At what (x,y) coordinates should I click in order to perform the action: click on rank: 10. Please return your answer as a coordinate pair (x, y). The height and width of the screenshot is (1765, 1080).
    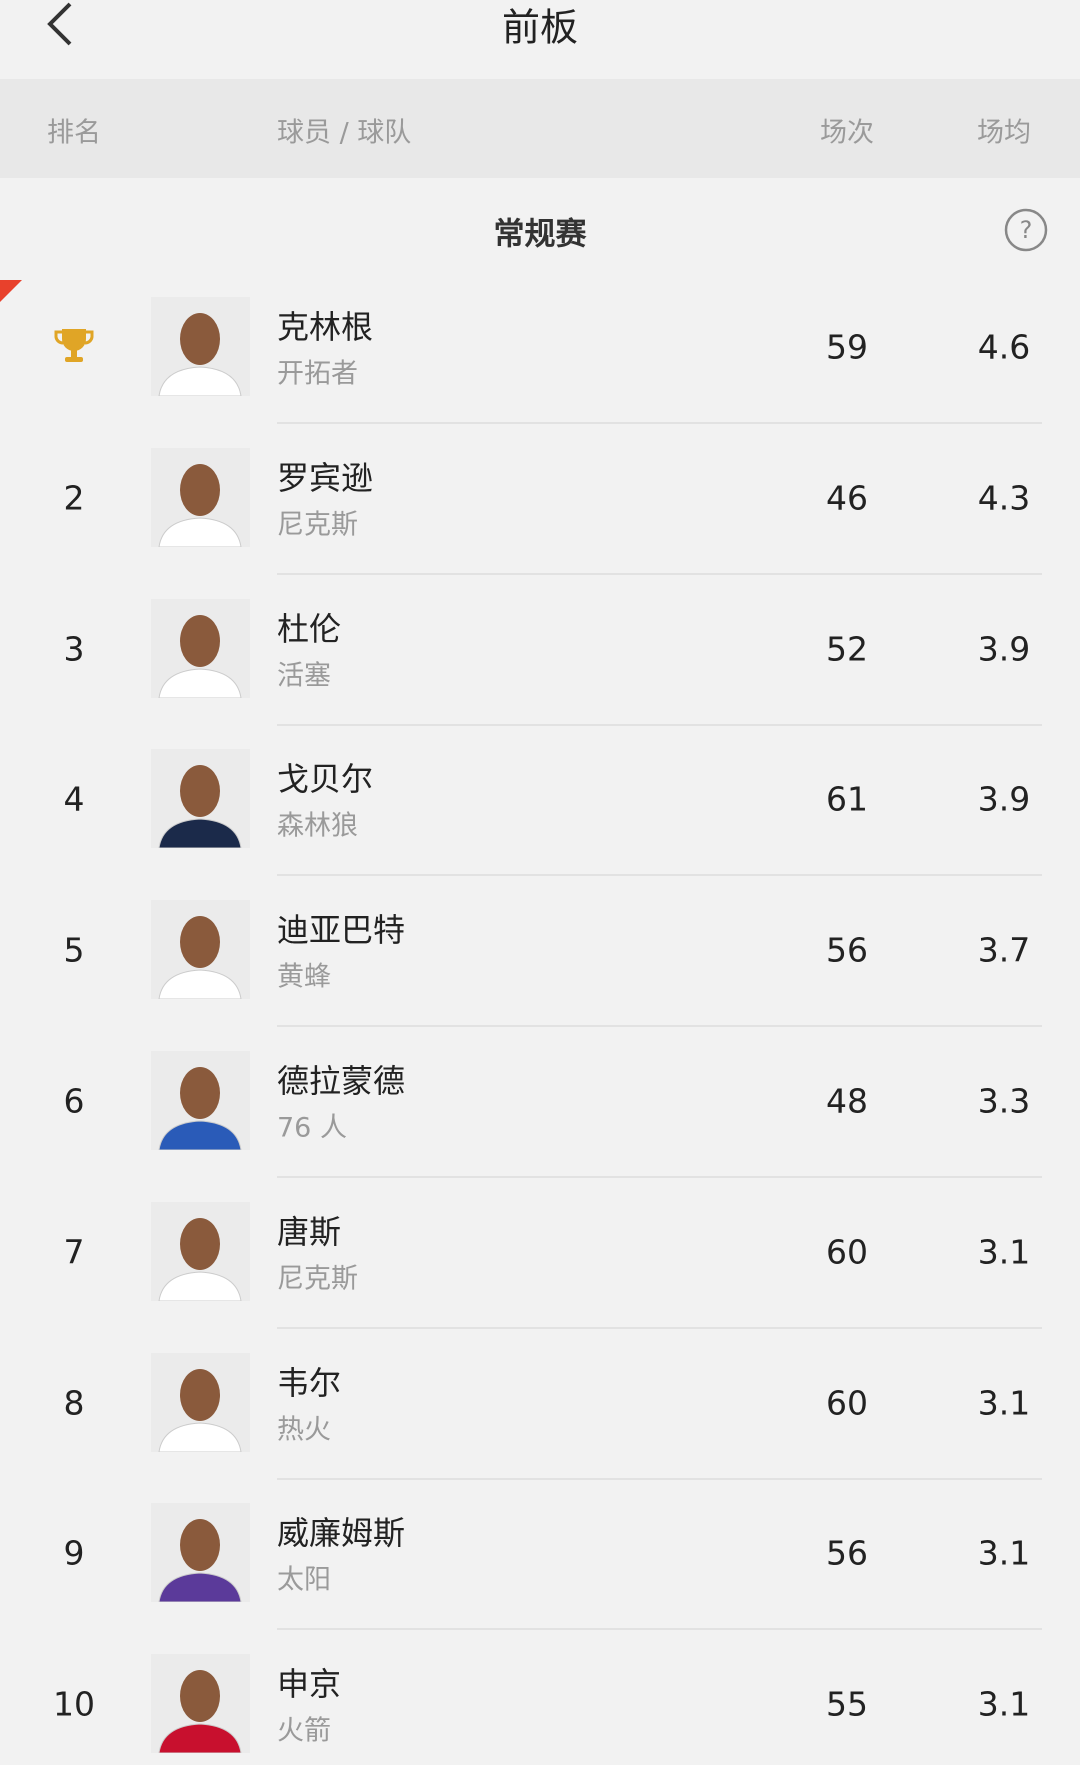
    Looking at the image, I should click on (74, 1704).